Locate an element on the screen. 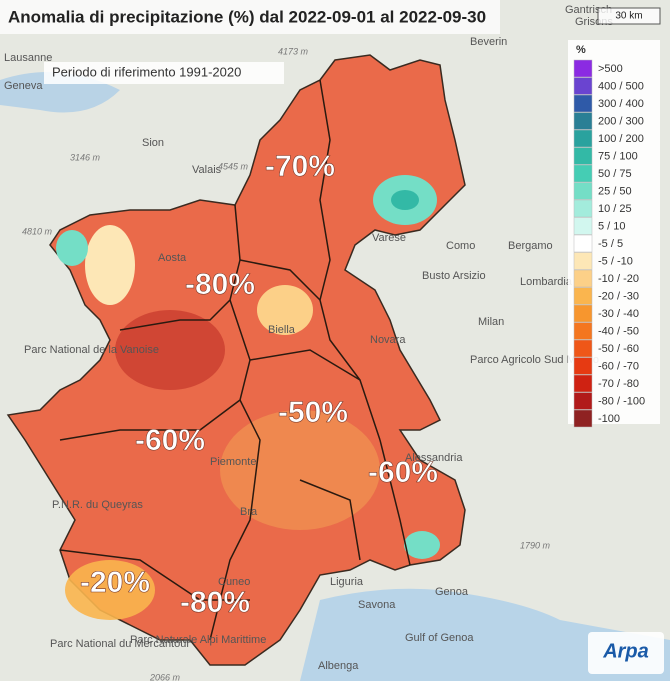 Image resolution: width=670 pixels, height=686 pixels. subtitle-bg is located at coordinates (164, 73).